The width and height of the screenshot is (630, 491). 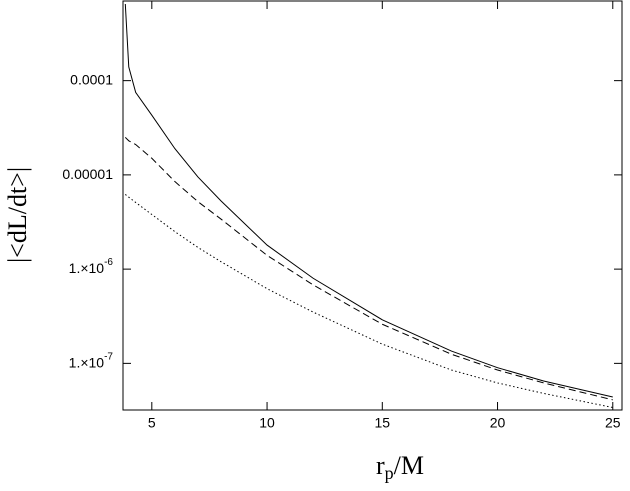 What do you see at coordinates (17, 215) in the screenshot?
I see `y-axis-label: |<dL/dt>|` at bounding box center [17, 215].